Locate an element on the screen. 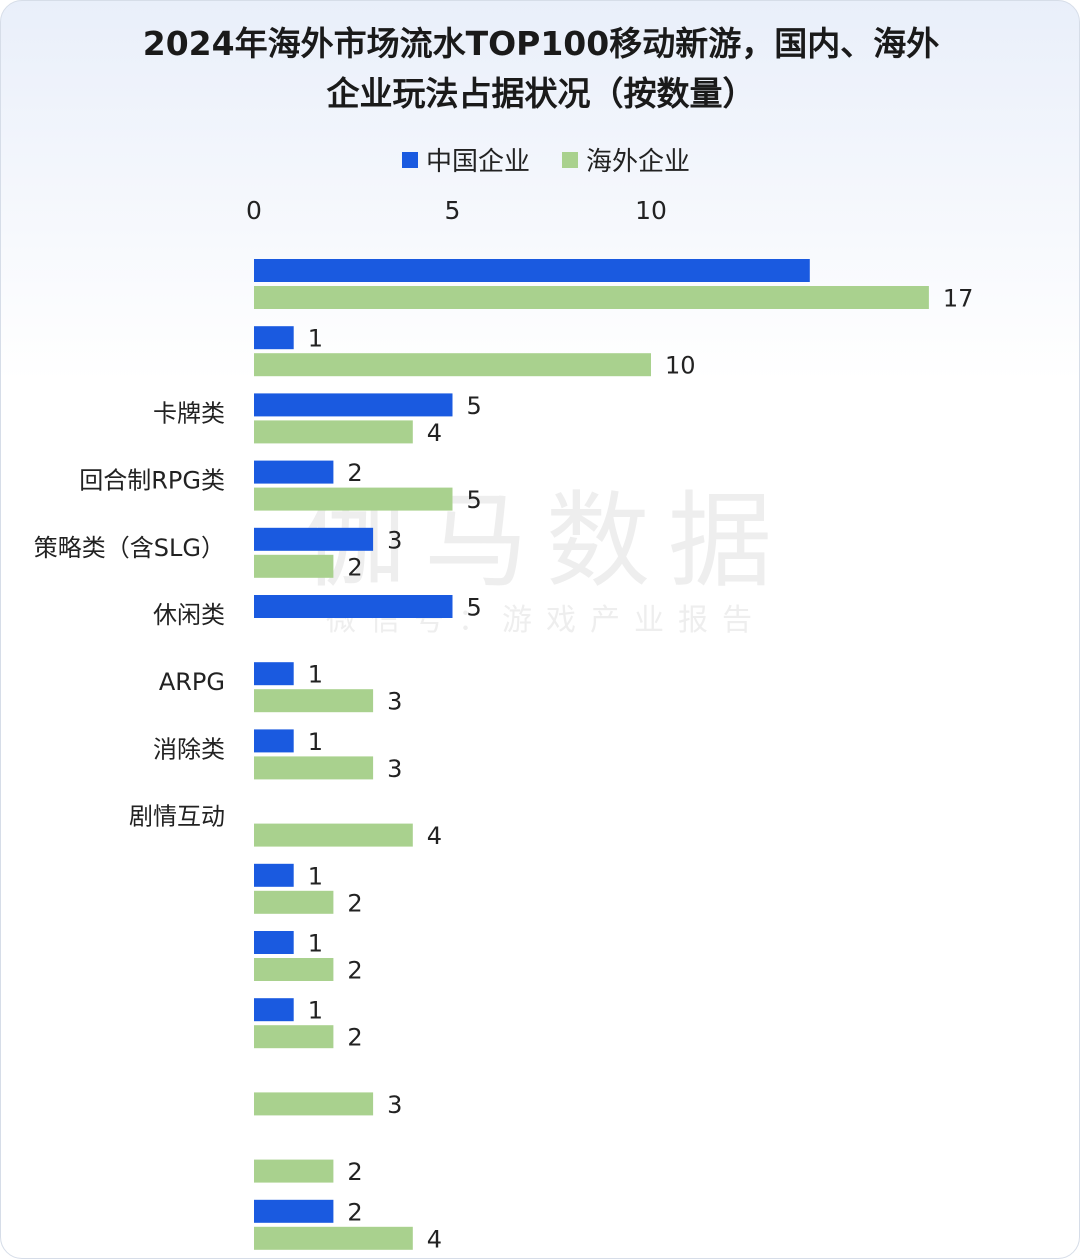 The width and height of the screenshot is (1080, 1259). legend-item-overseas-companies: 海外企业 is located at coordinates (626, 159).